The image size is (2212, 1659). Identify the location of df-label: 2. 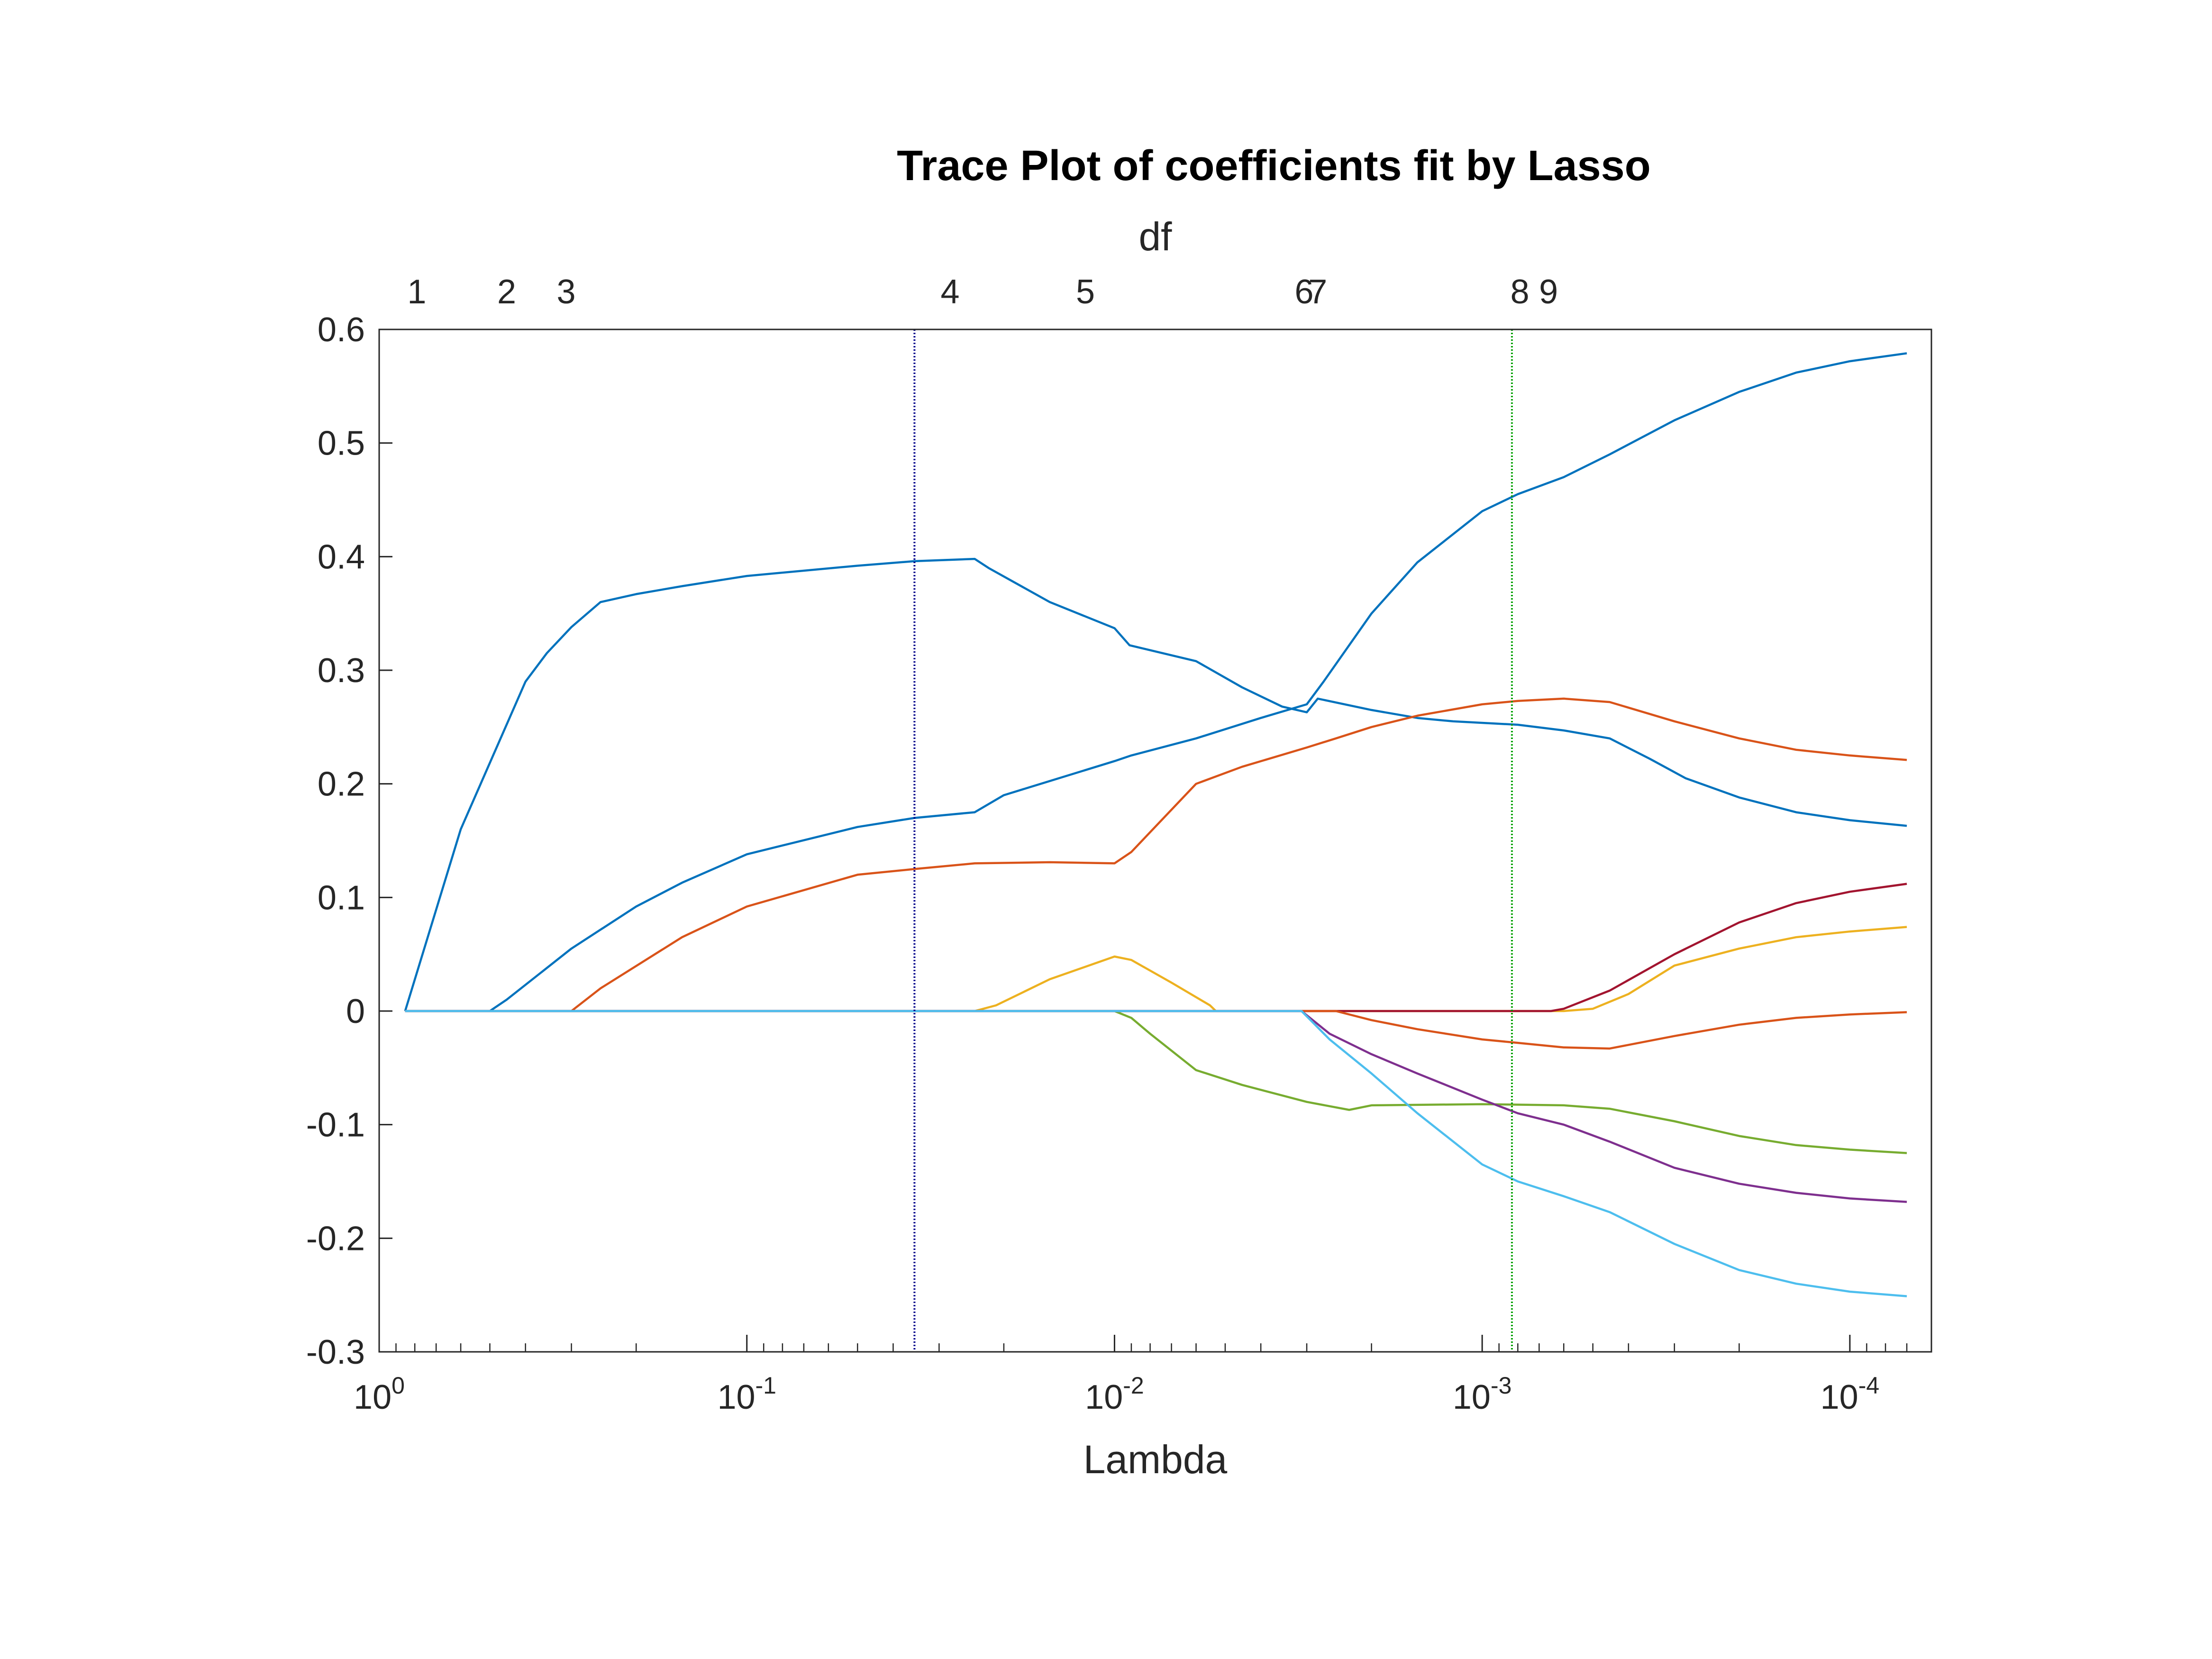
(506, 292).